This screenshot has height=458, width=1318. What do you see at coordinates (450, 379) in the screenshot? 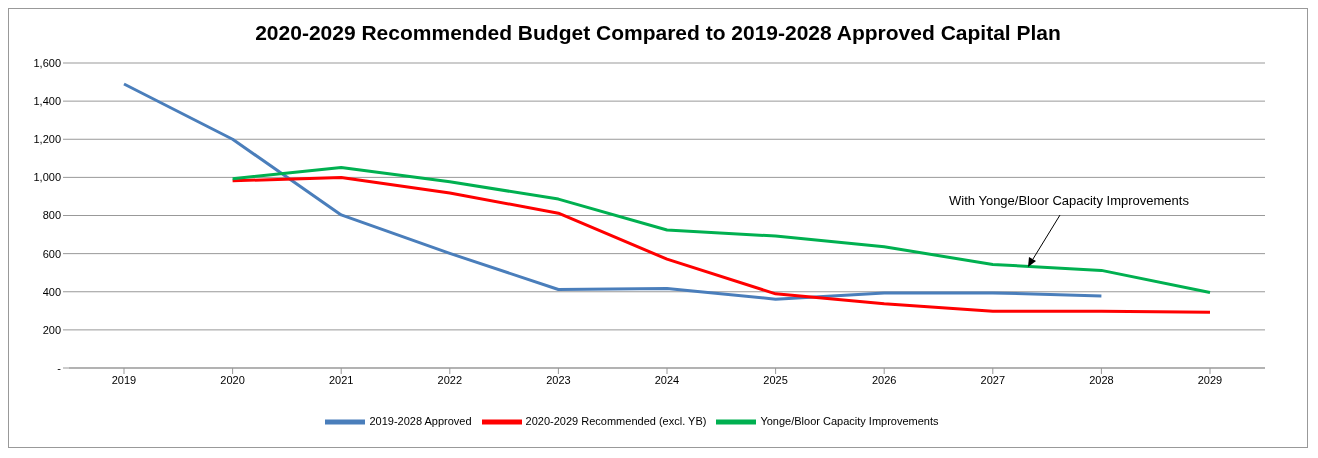
I see `x-tick-label: 2022` at bounding box center [450, 379].